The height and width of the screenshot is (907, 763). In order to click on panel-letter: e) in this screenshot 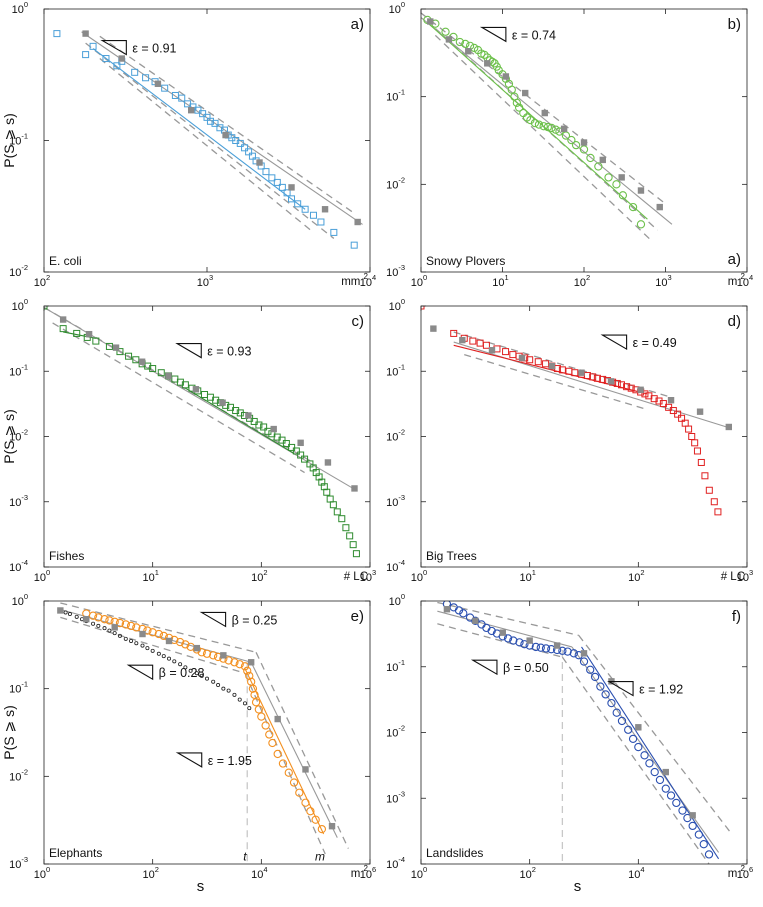, I will do `click(357, 616)`.